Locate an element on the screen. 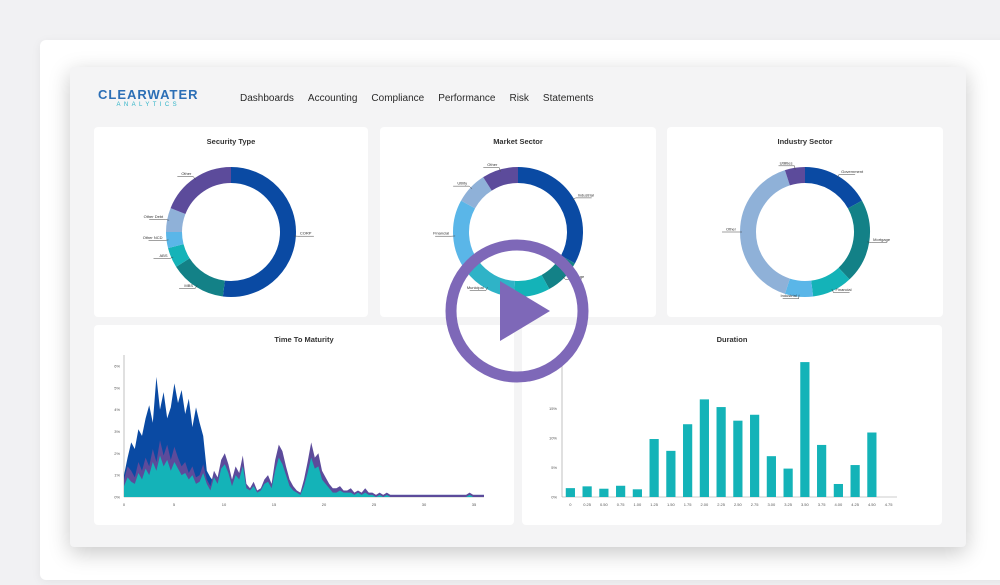 Image resolution: width=1000 pixels, height=585 pixels. x-tick-label: 1.50 is located at coordinates (671, 504).